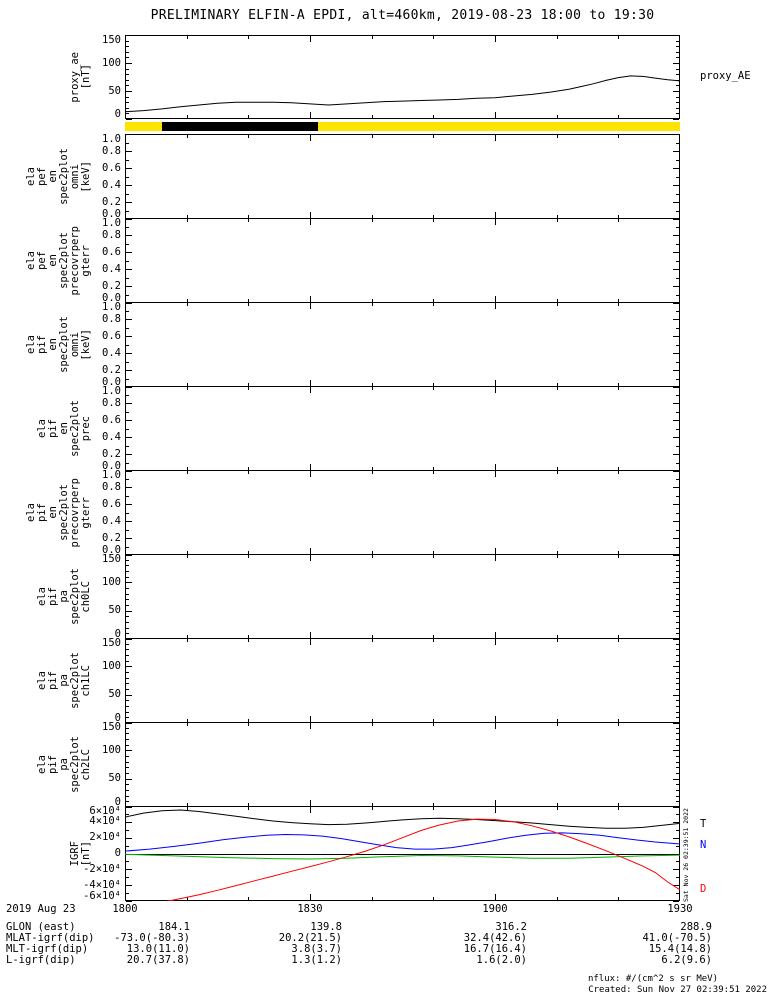  Describe the element at coordinates (703, 845) in the screenshot. I see `igrf-component-label-N: N` at that location.